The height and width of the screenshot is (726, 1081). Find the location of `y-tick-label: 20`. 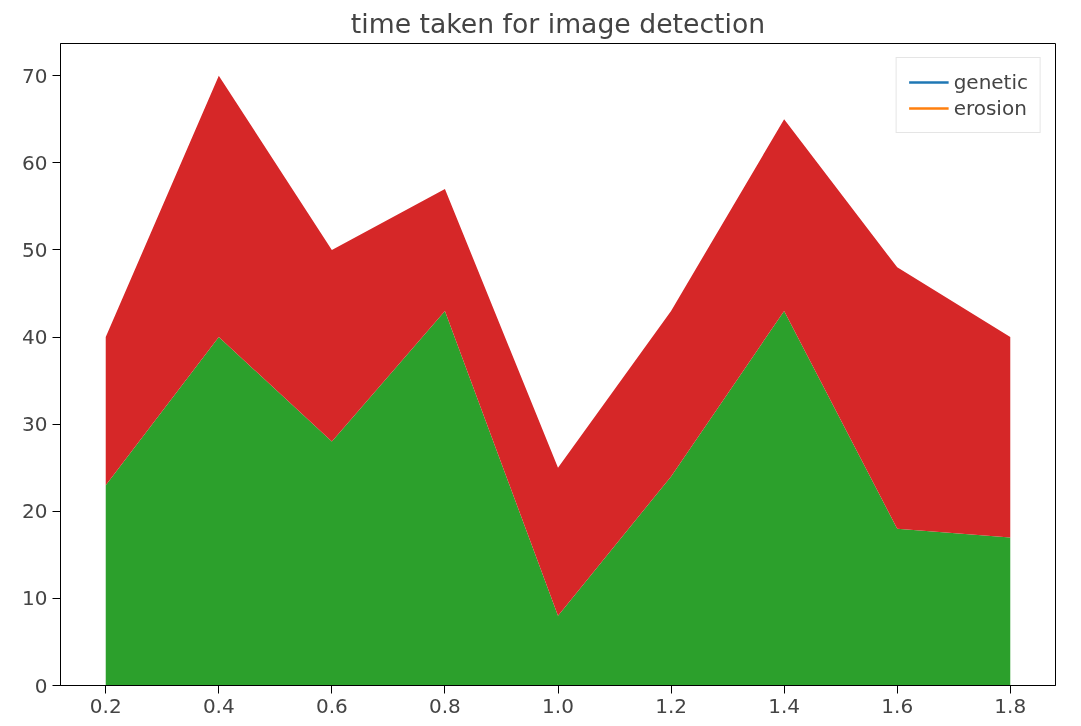

y-tick-label: 20 is located at coordinates (35, 511).